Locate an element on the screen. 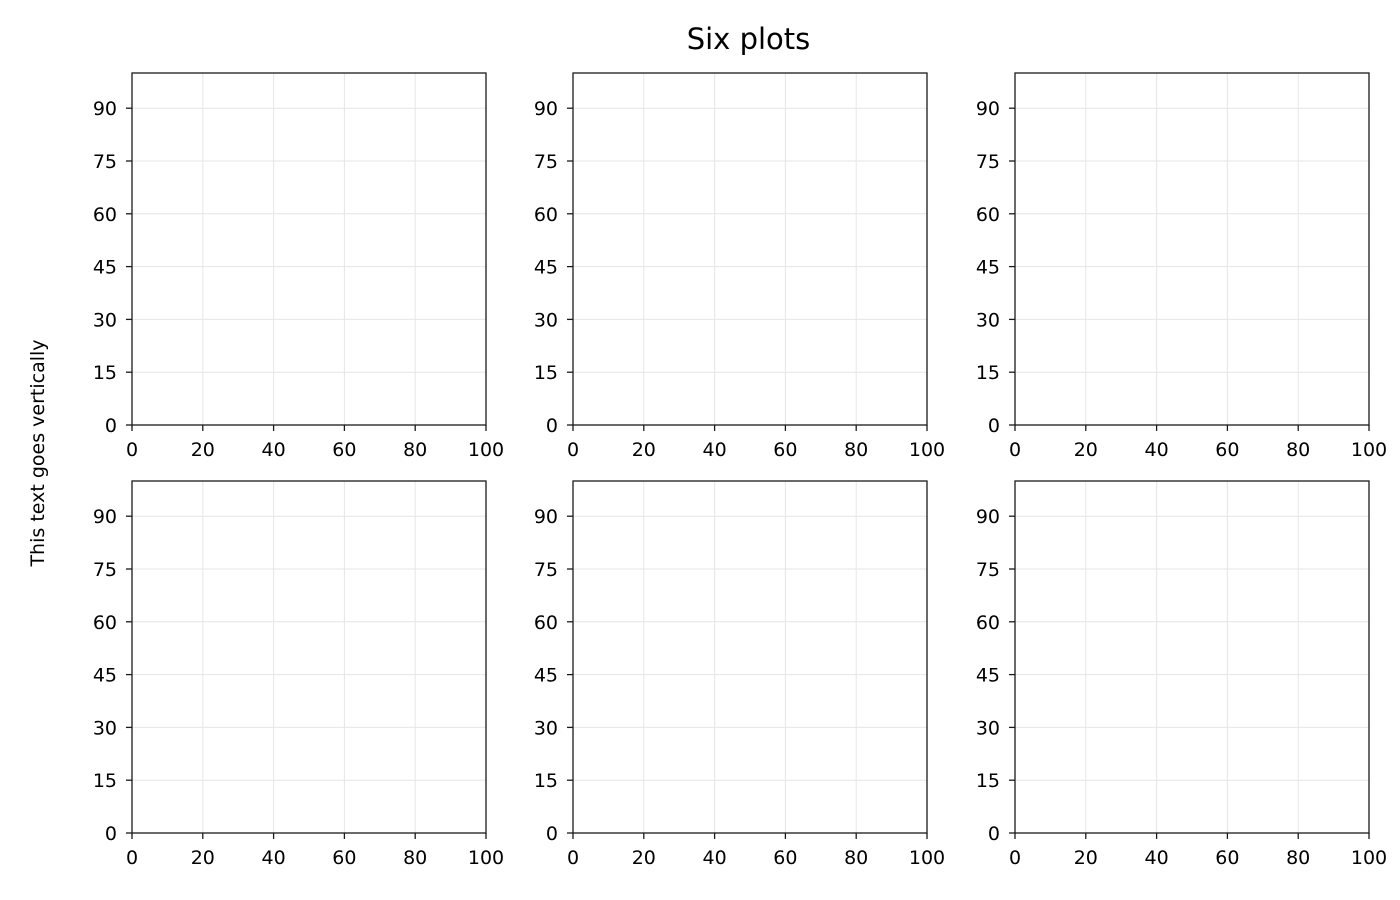  subplot-3: 0 20 40 60 80 100 0 15 30 45 60 75 90 is located at coordinates (1181, 266).